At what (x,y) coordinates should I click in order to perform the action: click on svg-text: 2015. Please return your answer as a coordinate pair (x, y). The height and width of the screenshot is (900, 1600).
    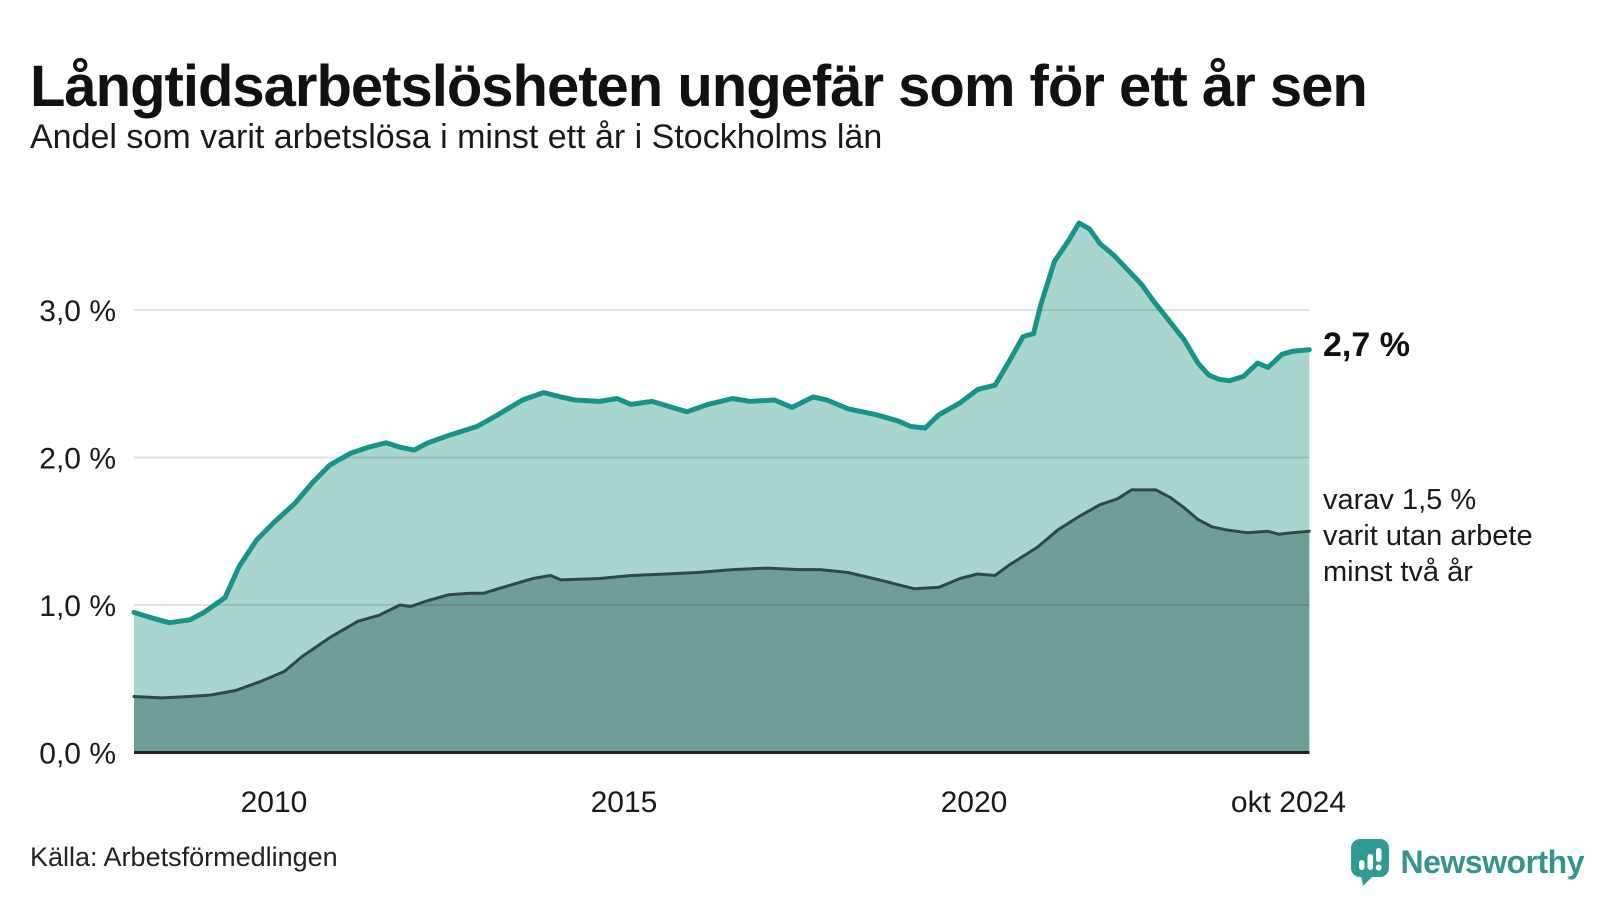
    Looking at the image, I should click on (624, 802).